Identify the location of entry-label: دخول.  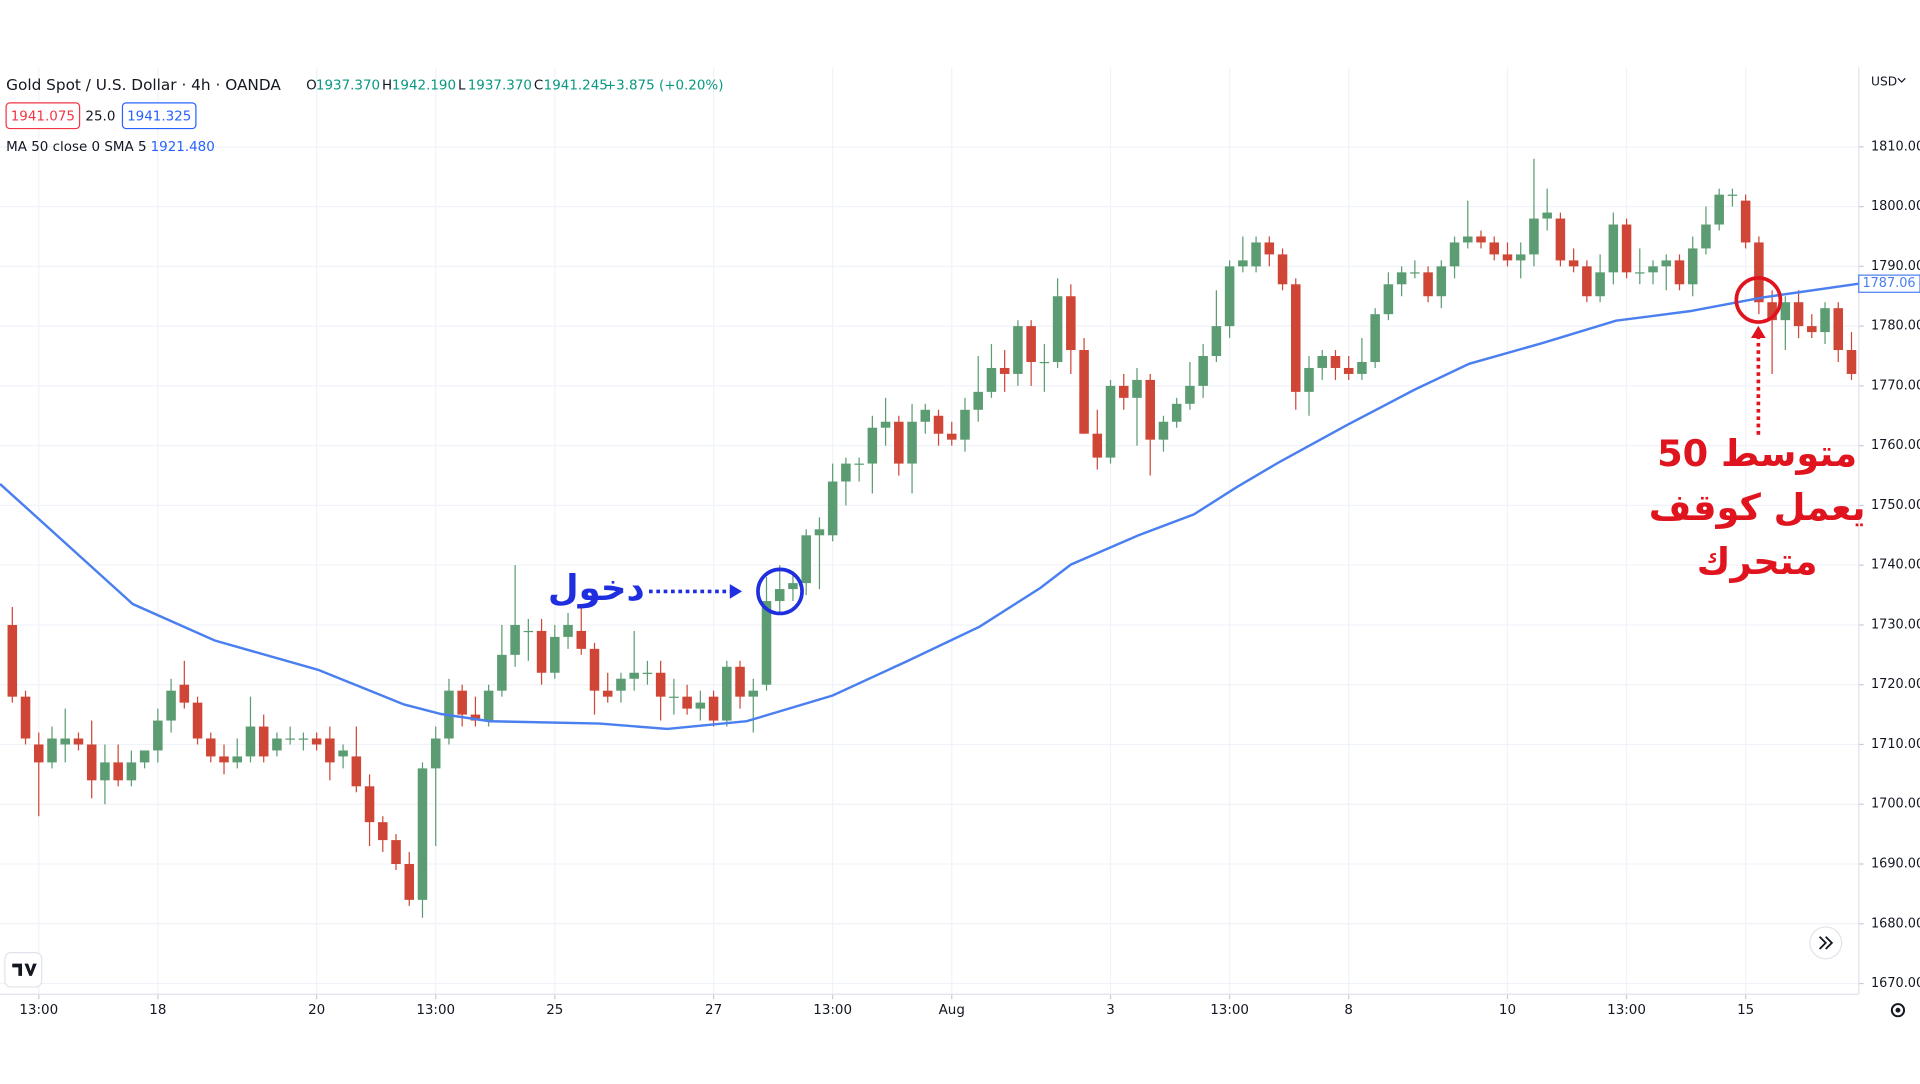
(596, 588).